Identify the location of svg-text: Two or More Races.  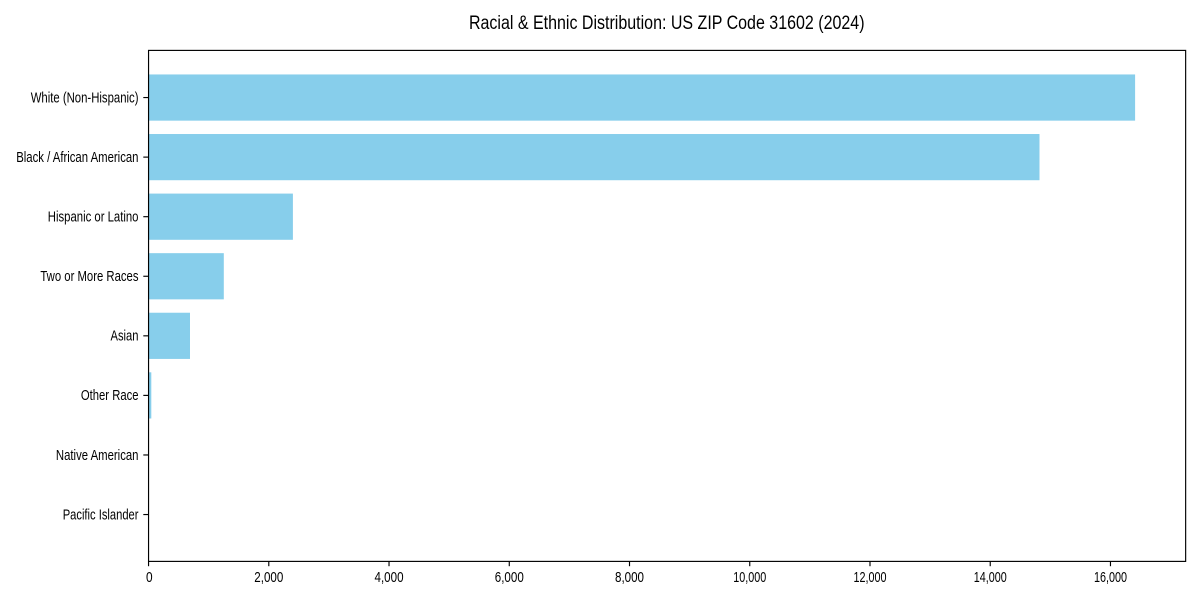
(89, 277).